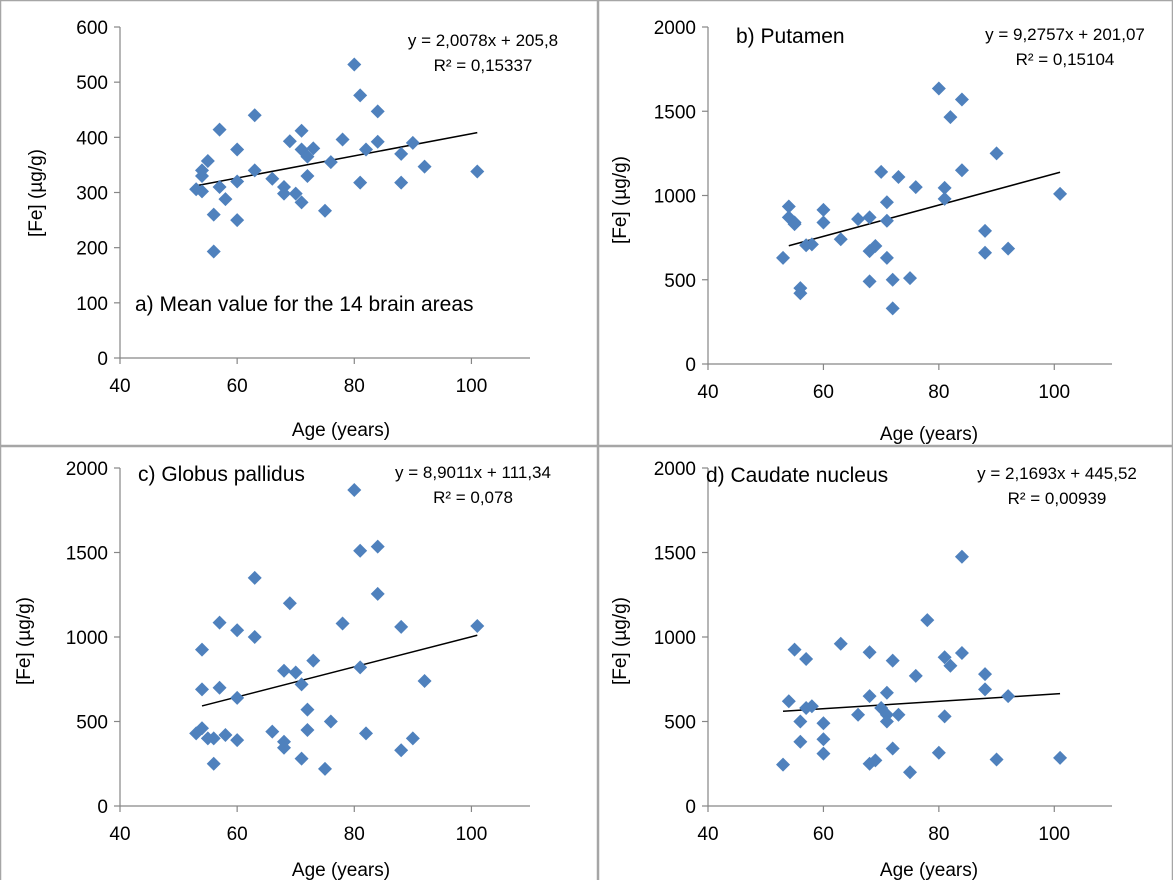 The width and height of the screenshot is (1173, 885). I want to click on y-axis-label: [Fe] (µg/g), so click(620, 200).